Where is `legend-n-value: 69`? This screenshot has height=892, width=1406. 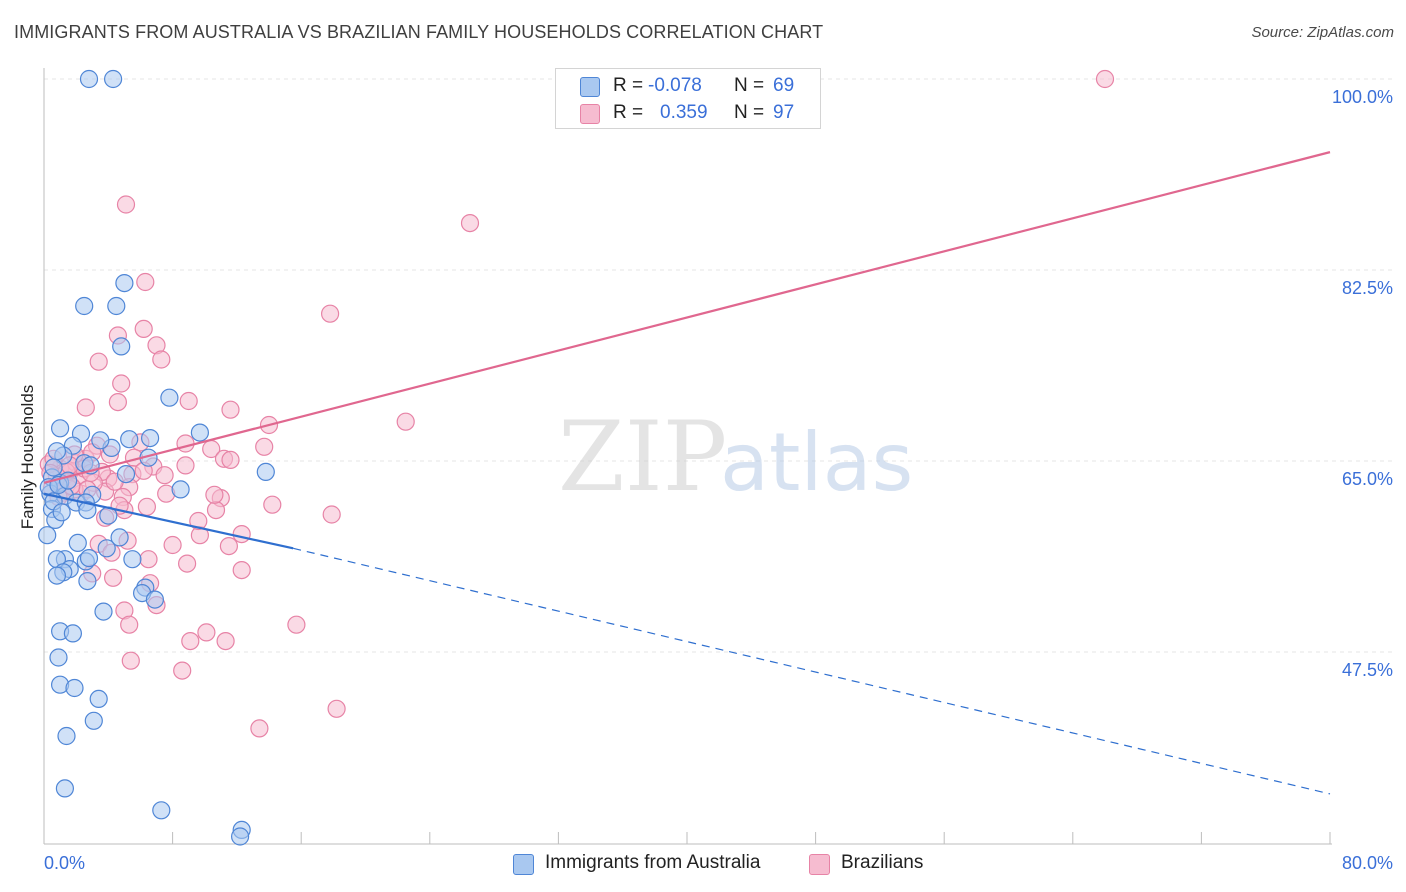
legend-n-value: 69 is located at coordinates (784, 85).